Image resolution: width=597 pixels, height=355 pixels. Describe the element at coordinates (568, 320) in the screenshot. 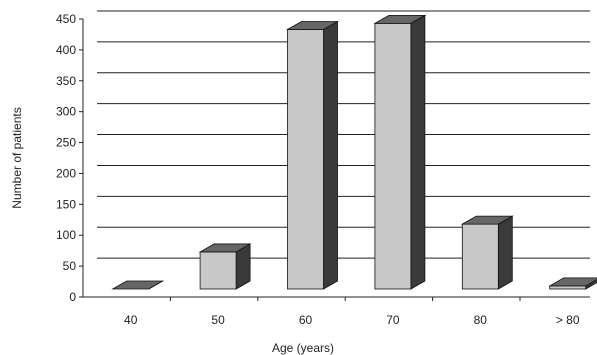

I see `x-tick-label: > 80` at that location.